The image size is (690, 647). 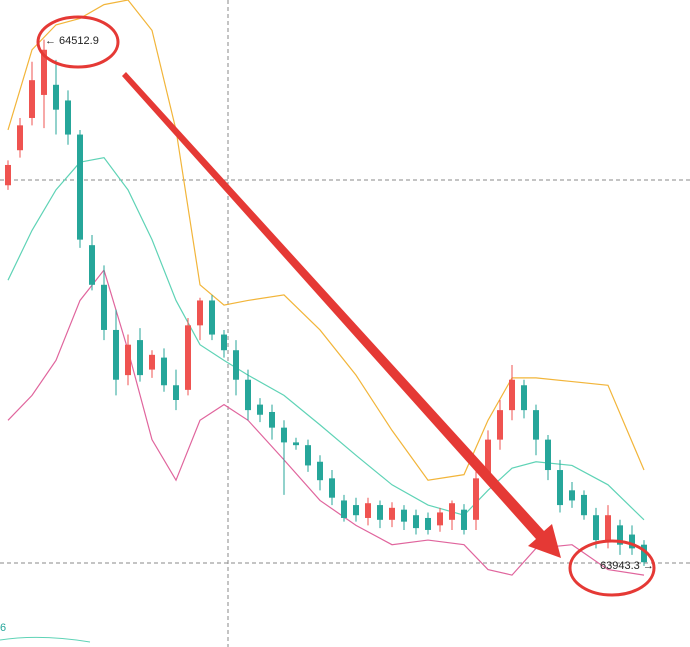 I want to click on price-label: ← 64512.9, so click(x=72, y=41).